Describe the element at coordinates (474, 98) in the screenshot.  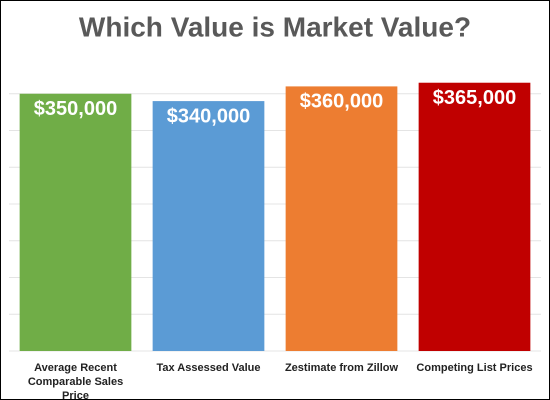
I see `value-label: $365,000` at that location.